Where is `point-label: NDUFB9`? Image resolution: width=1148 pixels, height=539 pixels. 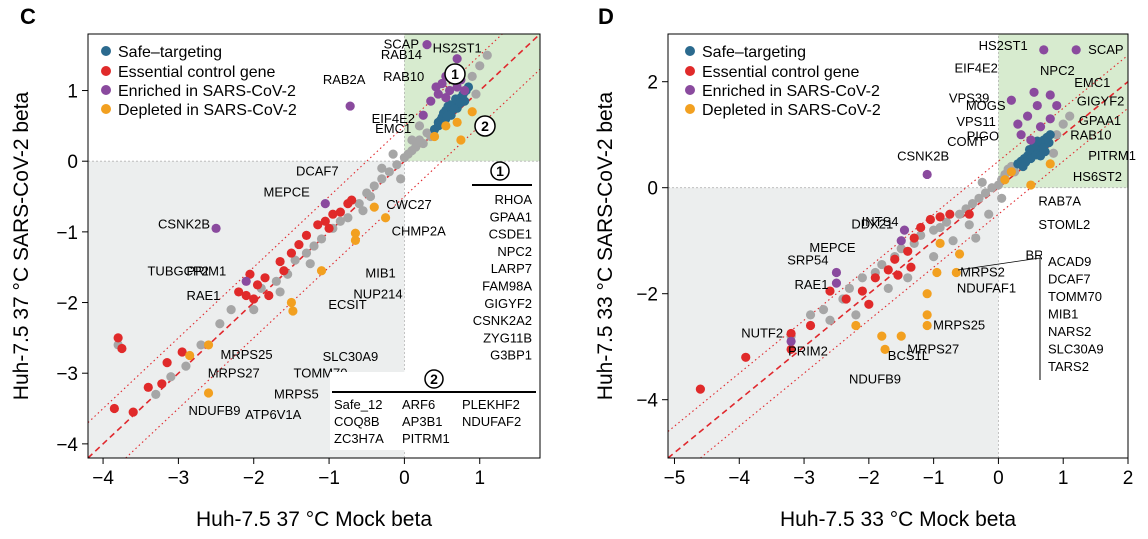 point-label: NDUFB9 is located at coordinates (215, 410).